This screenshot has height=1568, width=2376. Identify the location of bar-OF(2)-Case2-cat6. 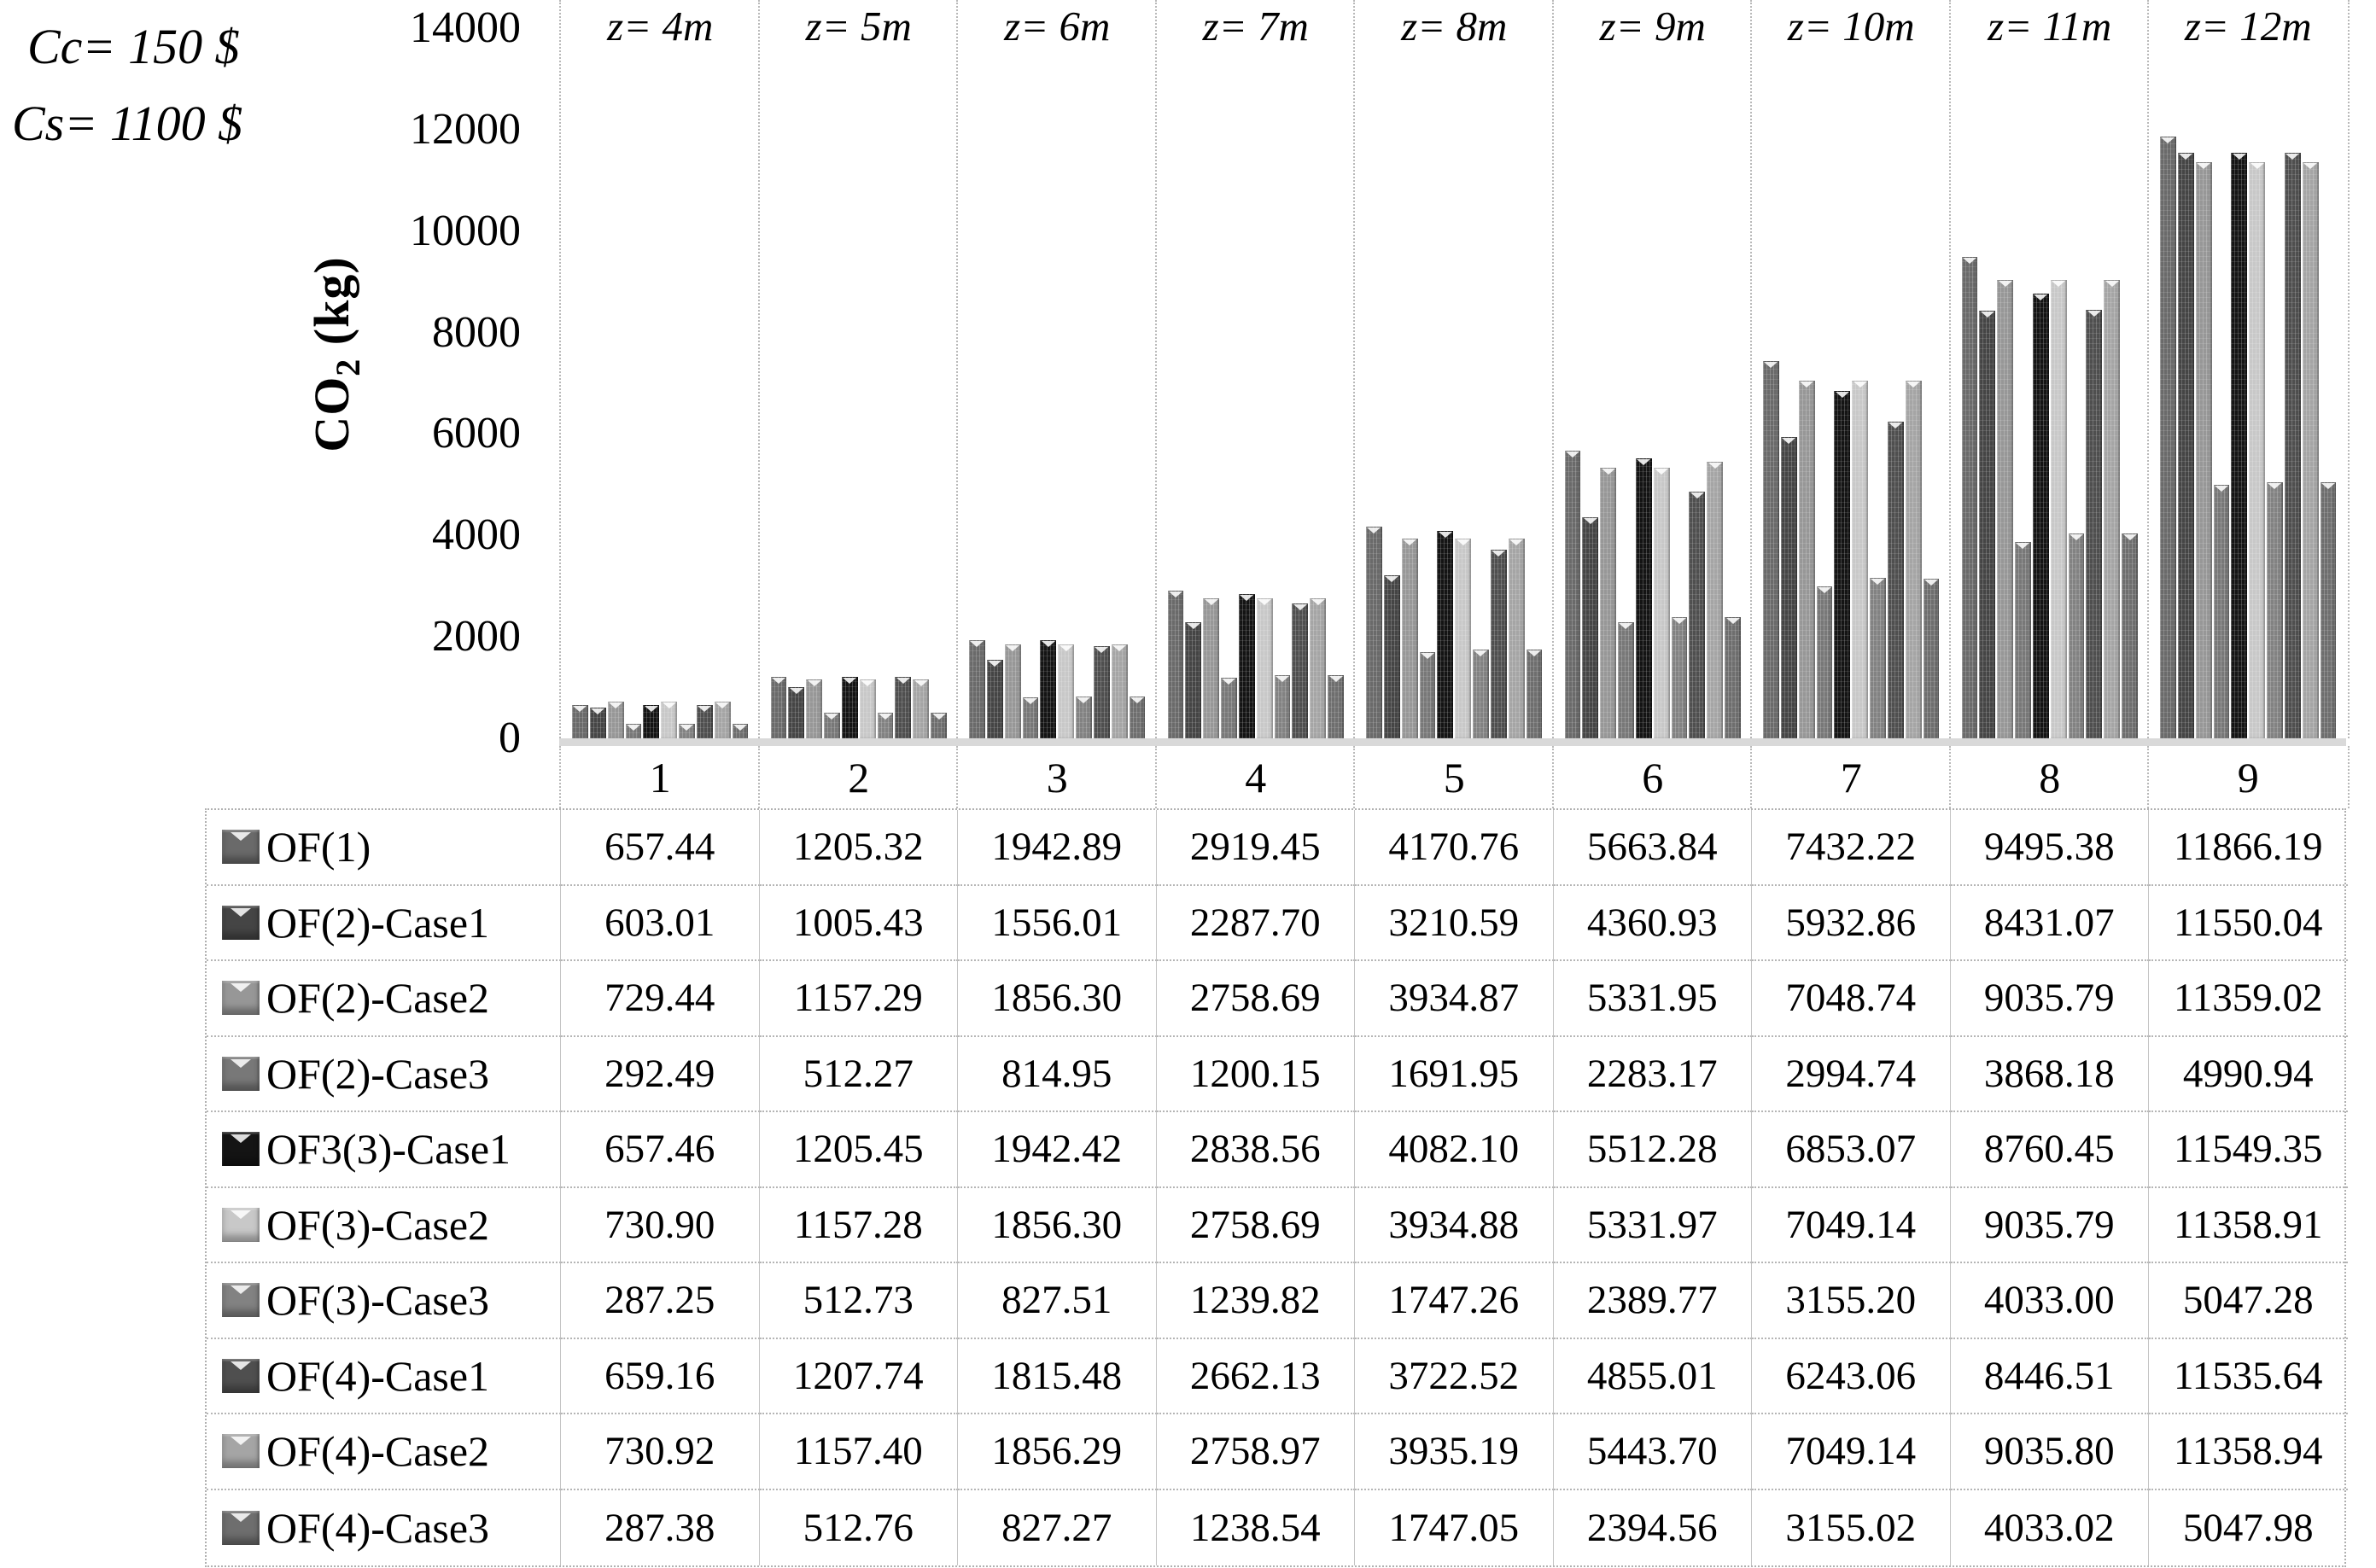
(1608, 603).